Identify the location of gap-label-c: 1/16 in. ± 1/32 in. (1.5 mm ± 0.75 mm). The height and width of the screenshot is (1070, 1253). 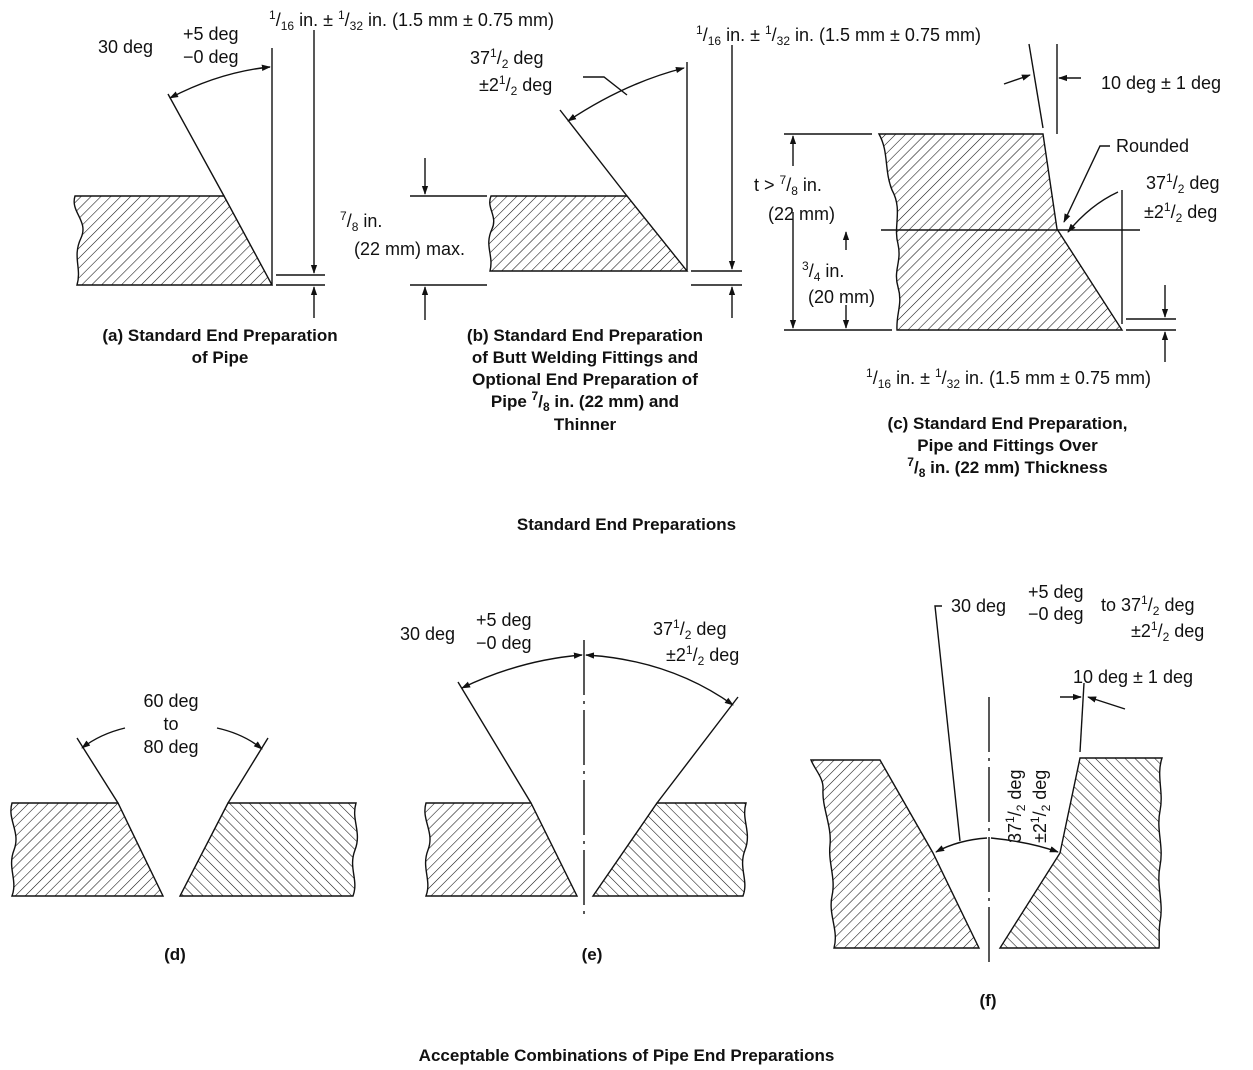
(1008, 378).